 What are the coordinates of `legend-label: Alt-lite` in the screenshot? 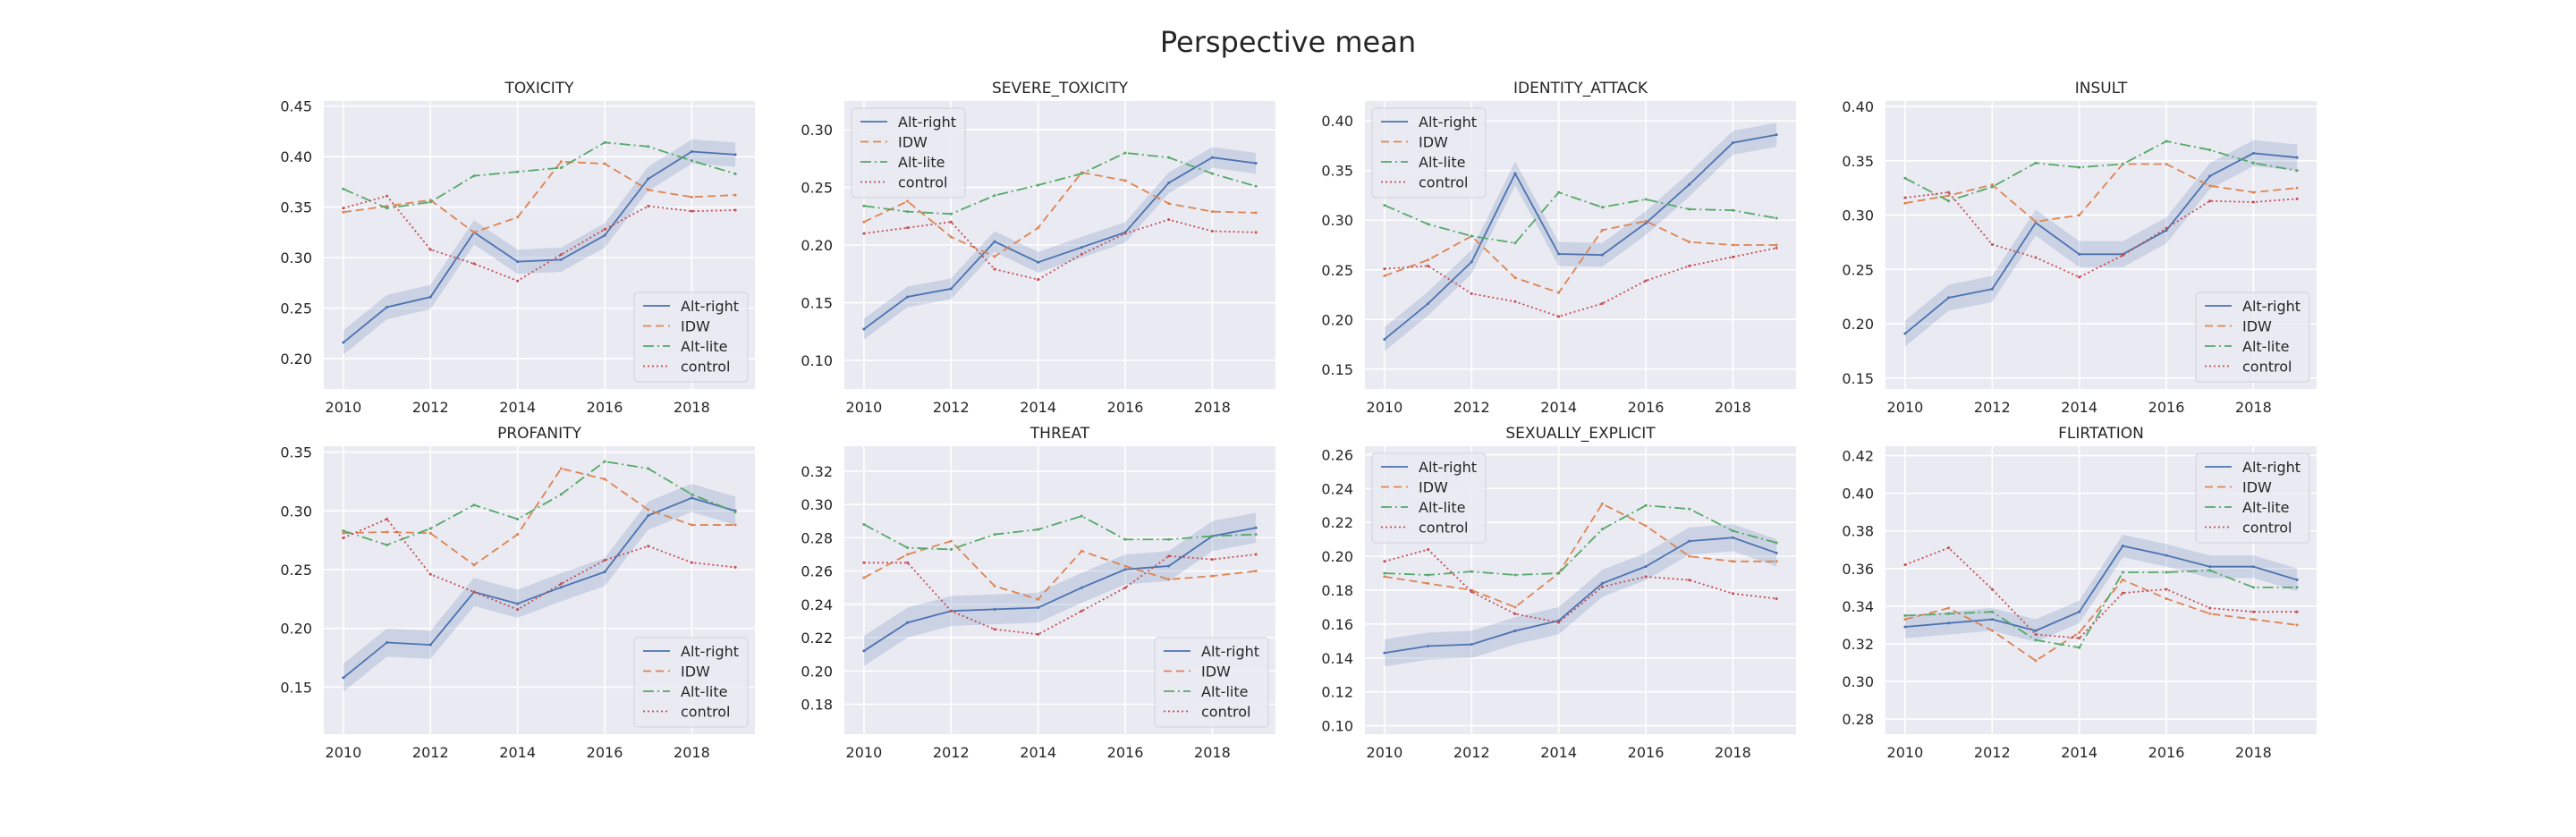 It's located at (1442, 162).